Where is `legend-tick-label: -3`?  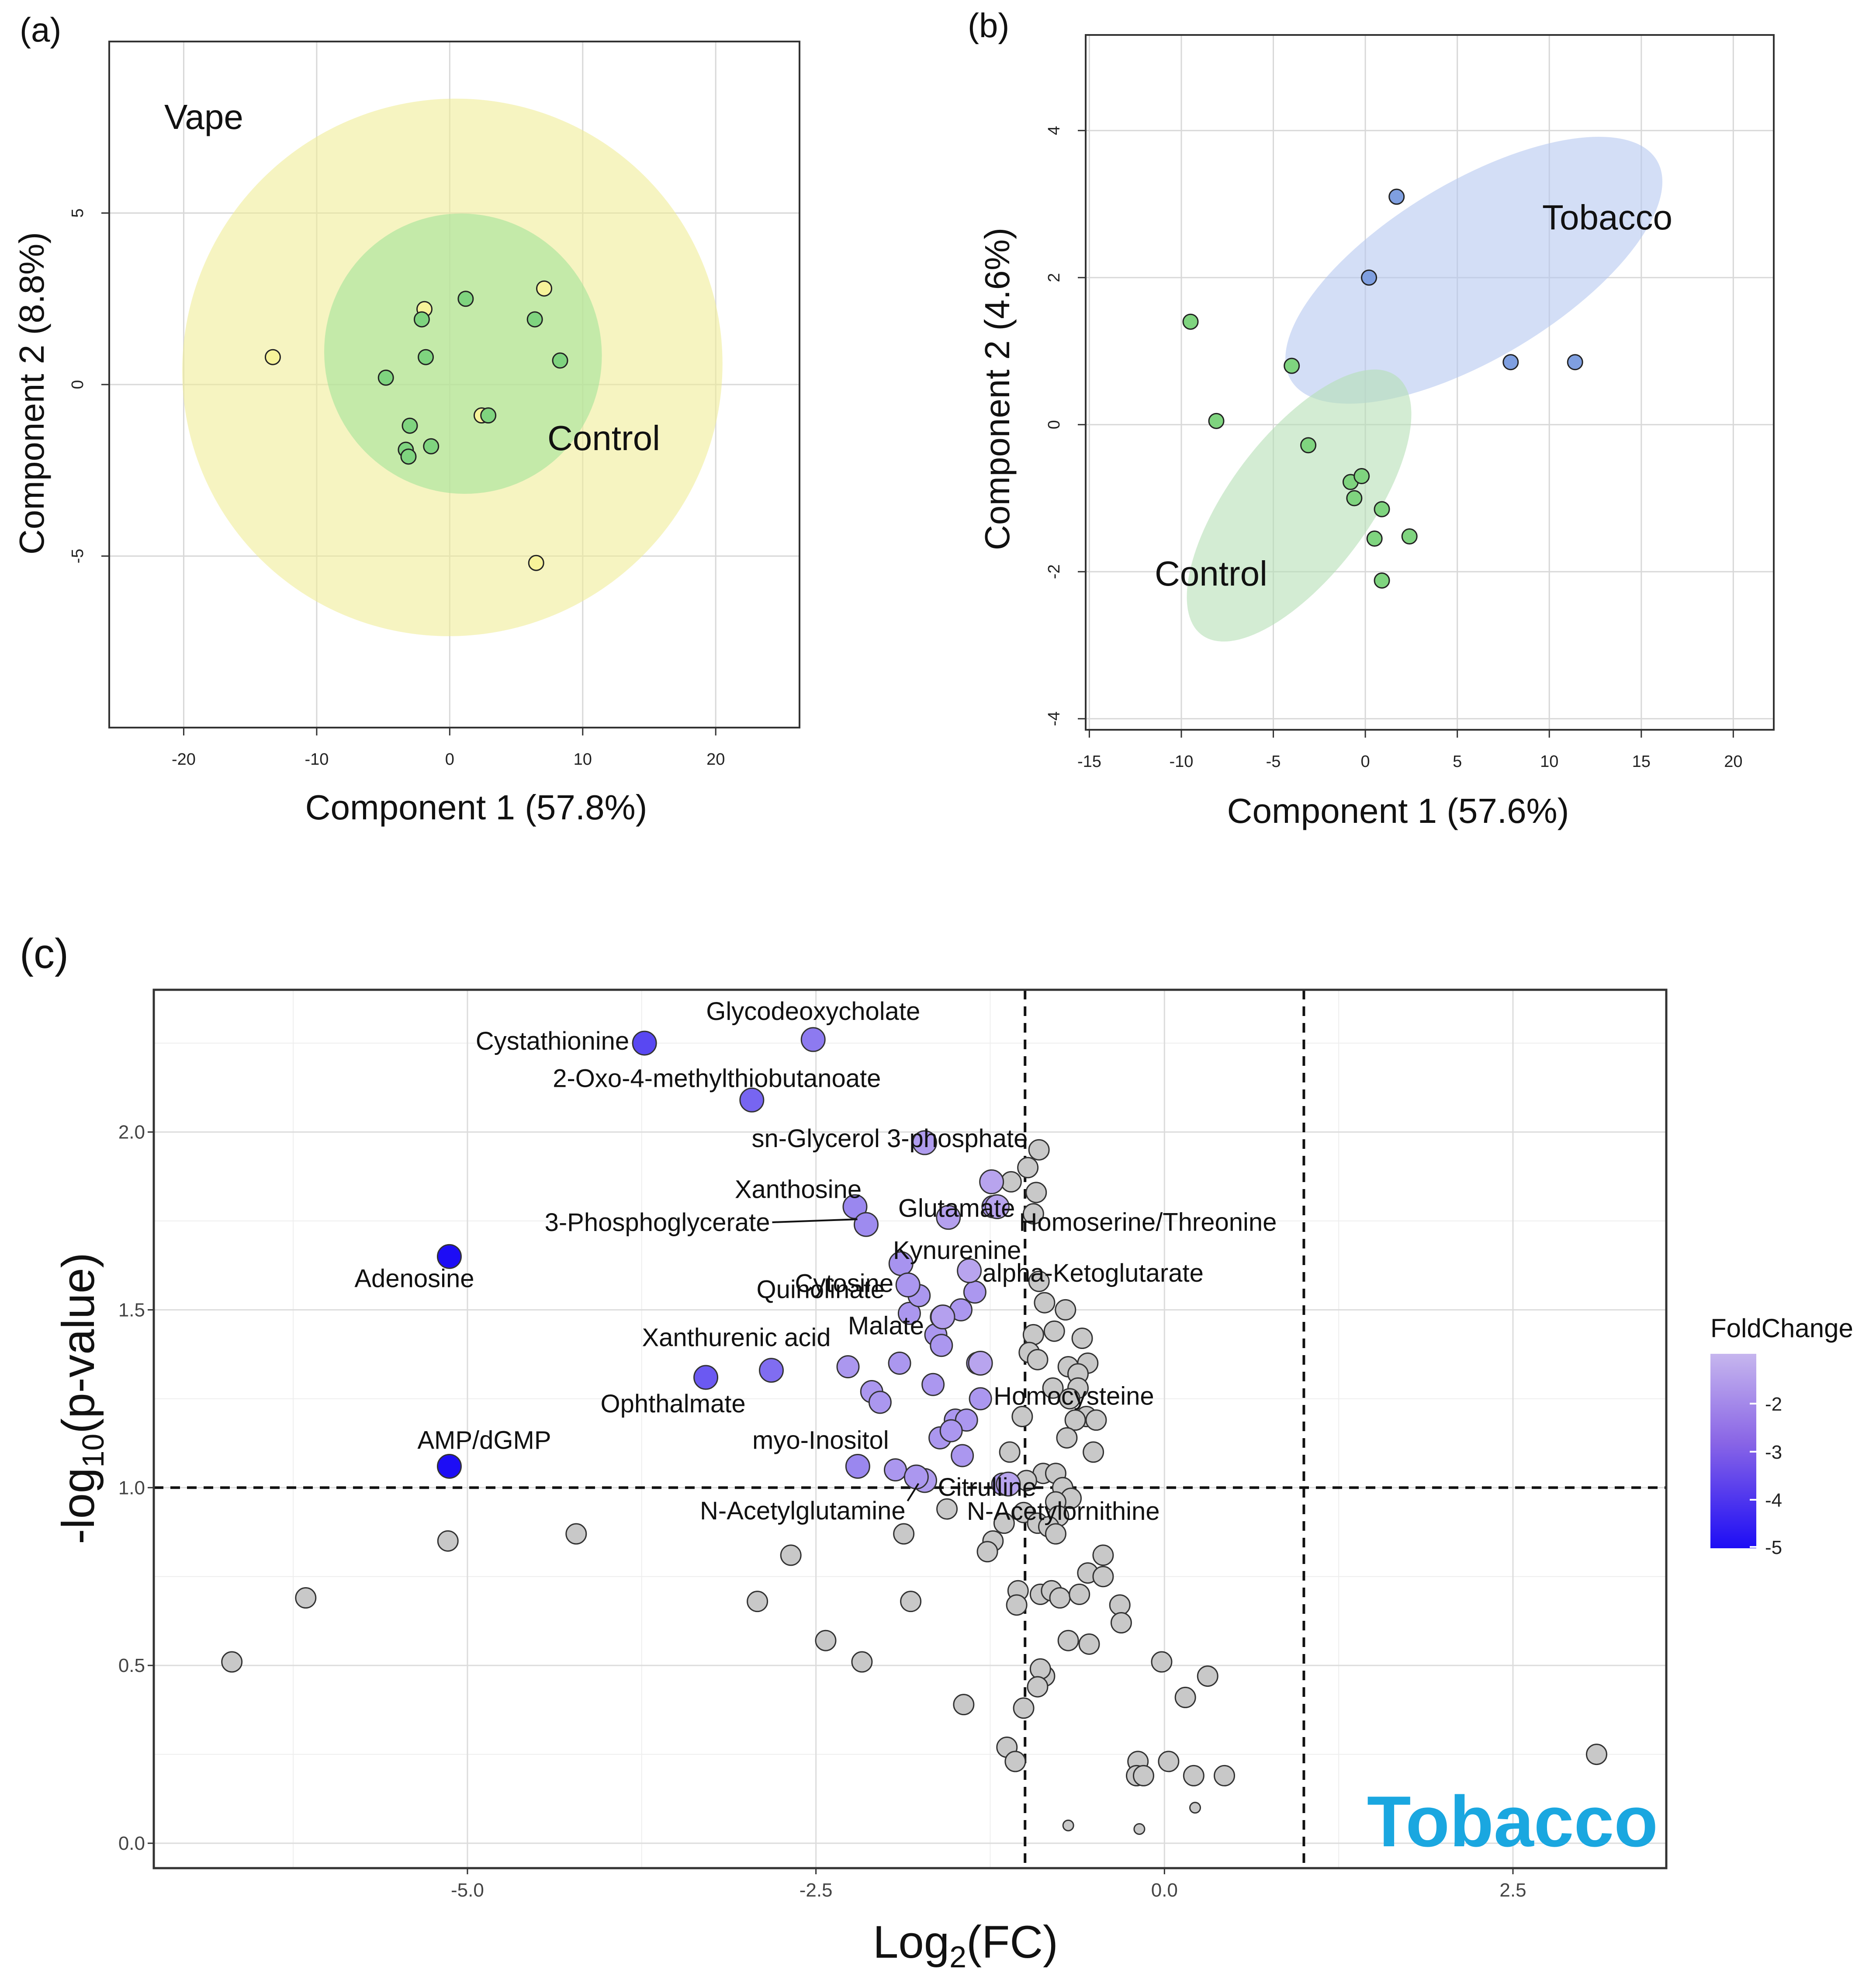 legend-tick-label: -3 is located at coordinates (1773, 1453).